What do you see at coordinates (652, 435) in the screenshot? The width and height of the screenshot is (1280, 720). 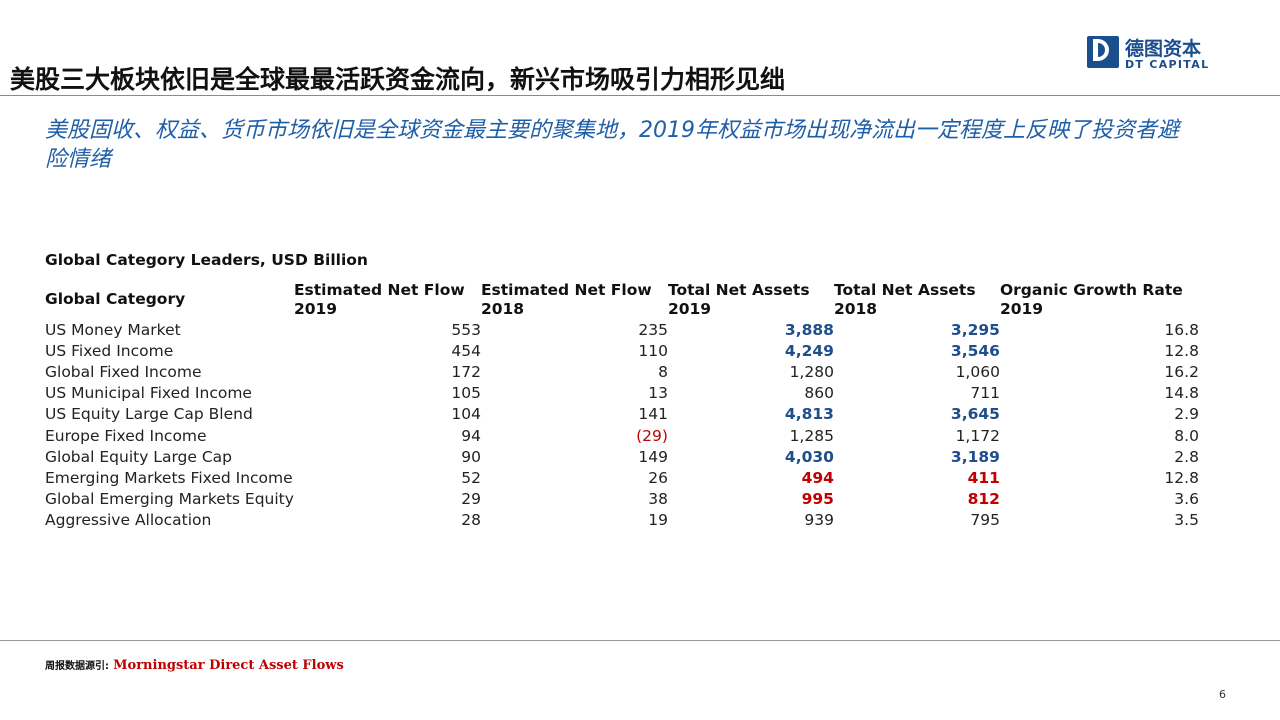 I see `cell-flow-2018: (29)` at bounding box center [652, 435].